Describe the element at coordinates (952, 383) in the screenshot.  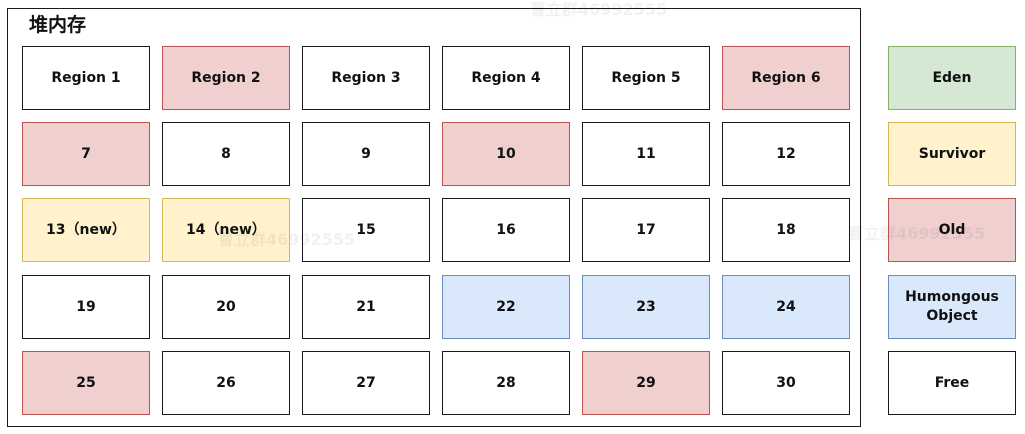
I see `legend-item-free: Free` at that location.